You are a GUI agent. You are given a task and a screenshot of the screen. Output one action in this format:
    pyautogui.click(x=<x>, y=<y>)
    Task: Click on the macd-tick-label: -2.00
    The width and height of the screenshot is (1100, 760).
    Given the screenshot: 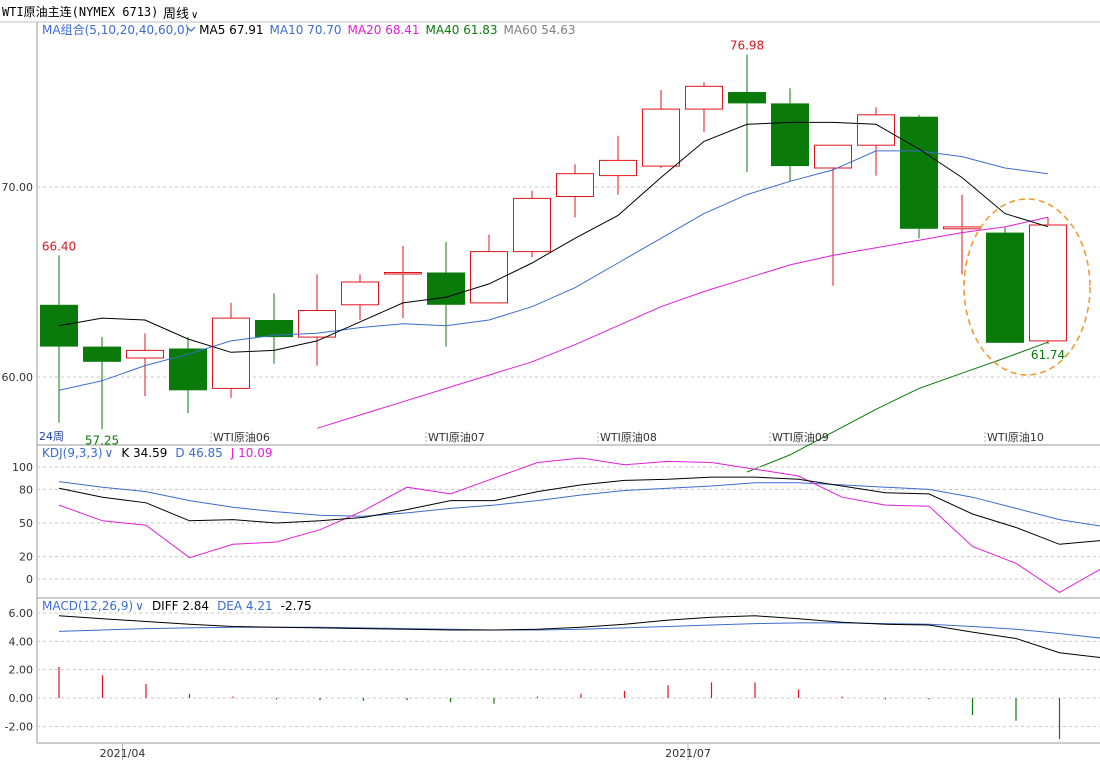 What is the action you would take?
    pyautogui.click(x=19, y=726)
    